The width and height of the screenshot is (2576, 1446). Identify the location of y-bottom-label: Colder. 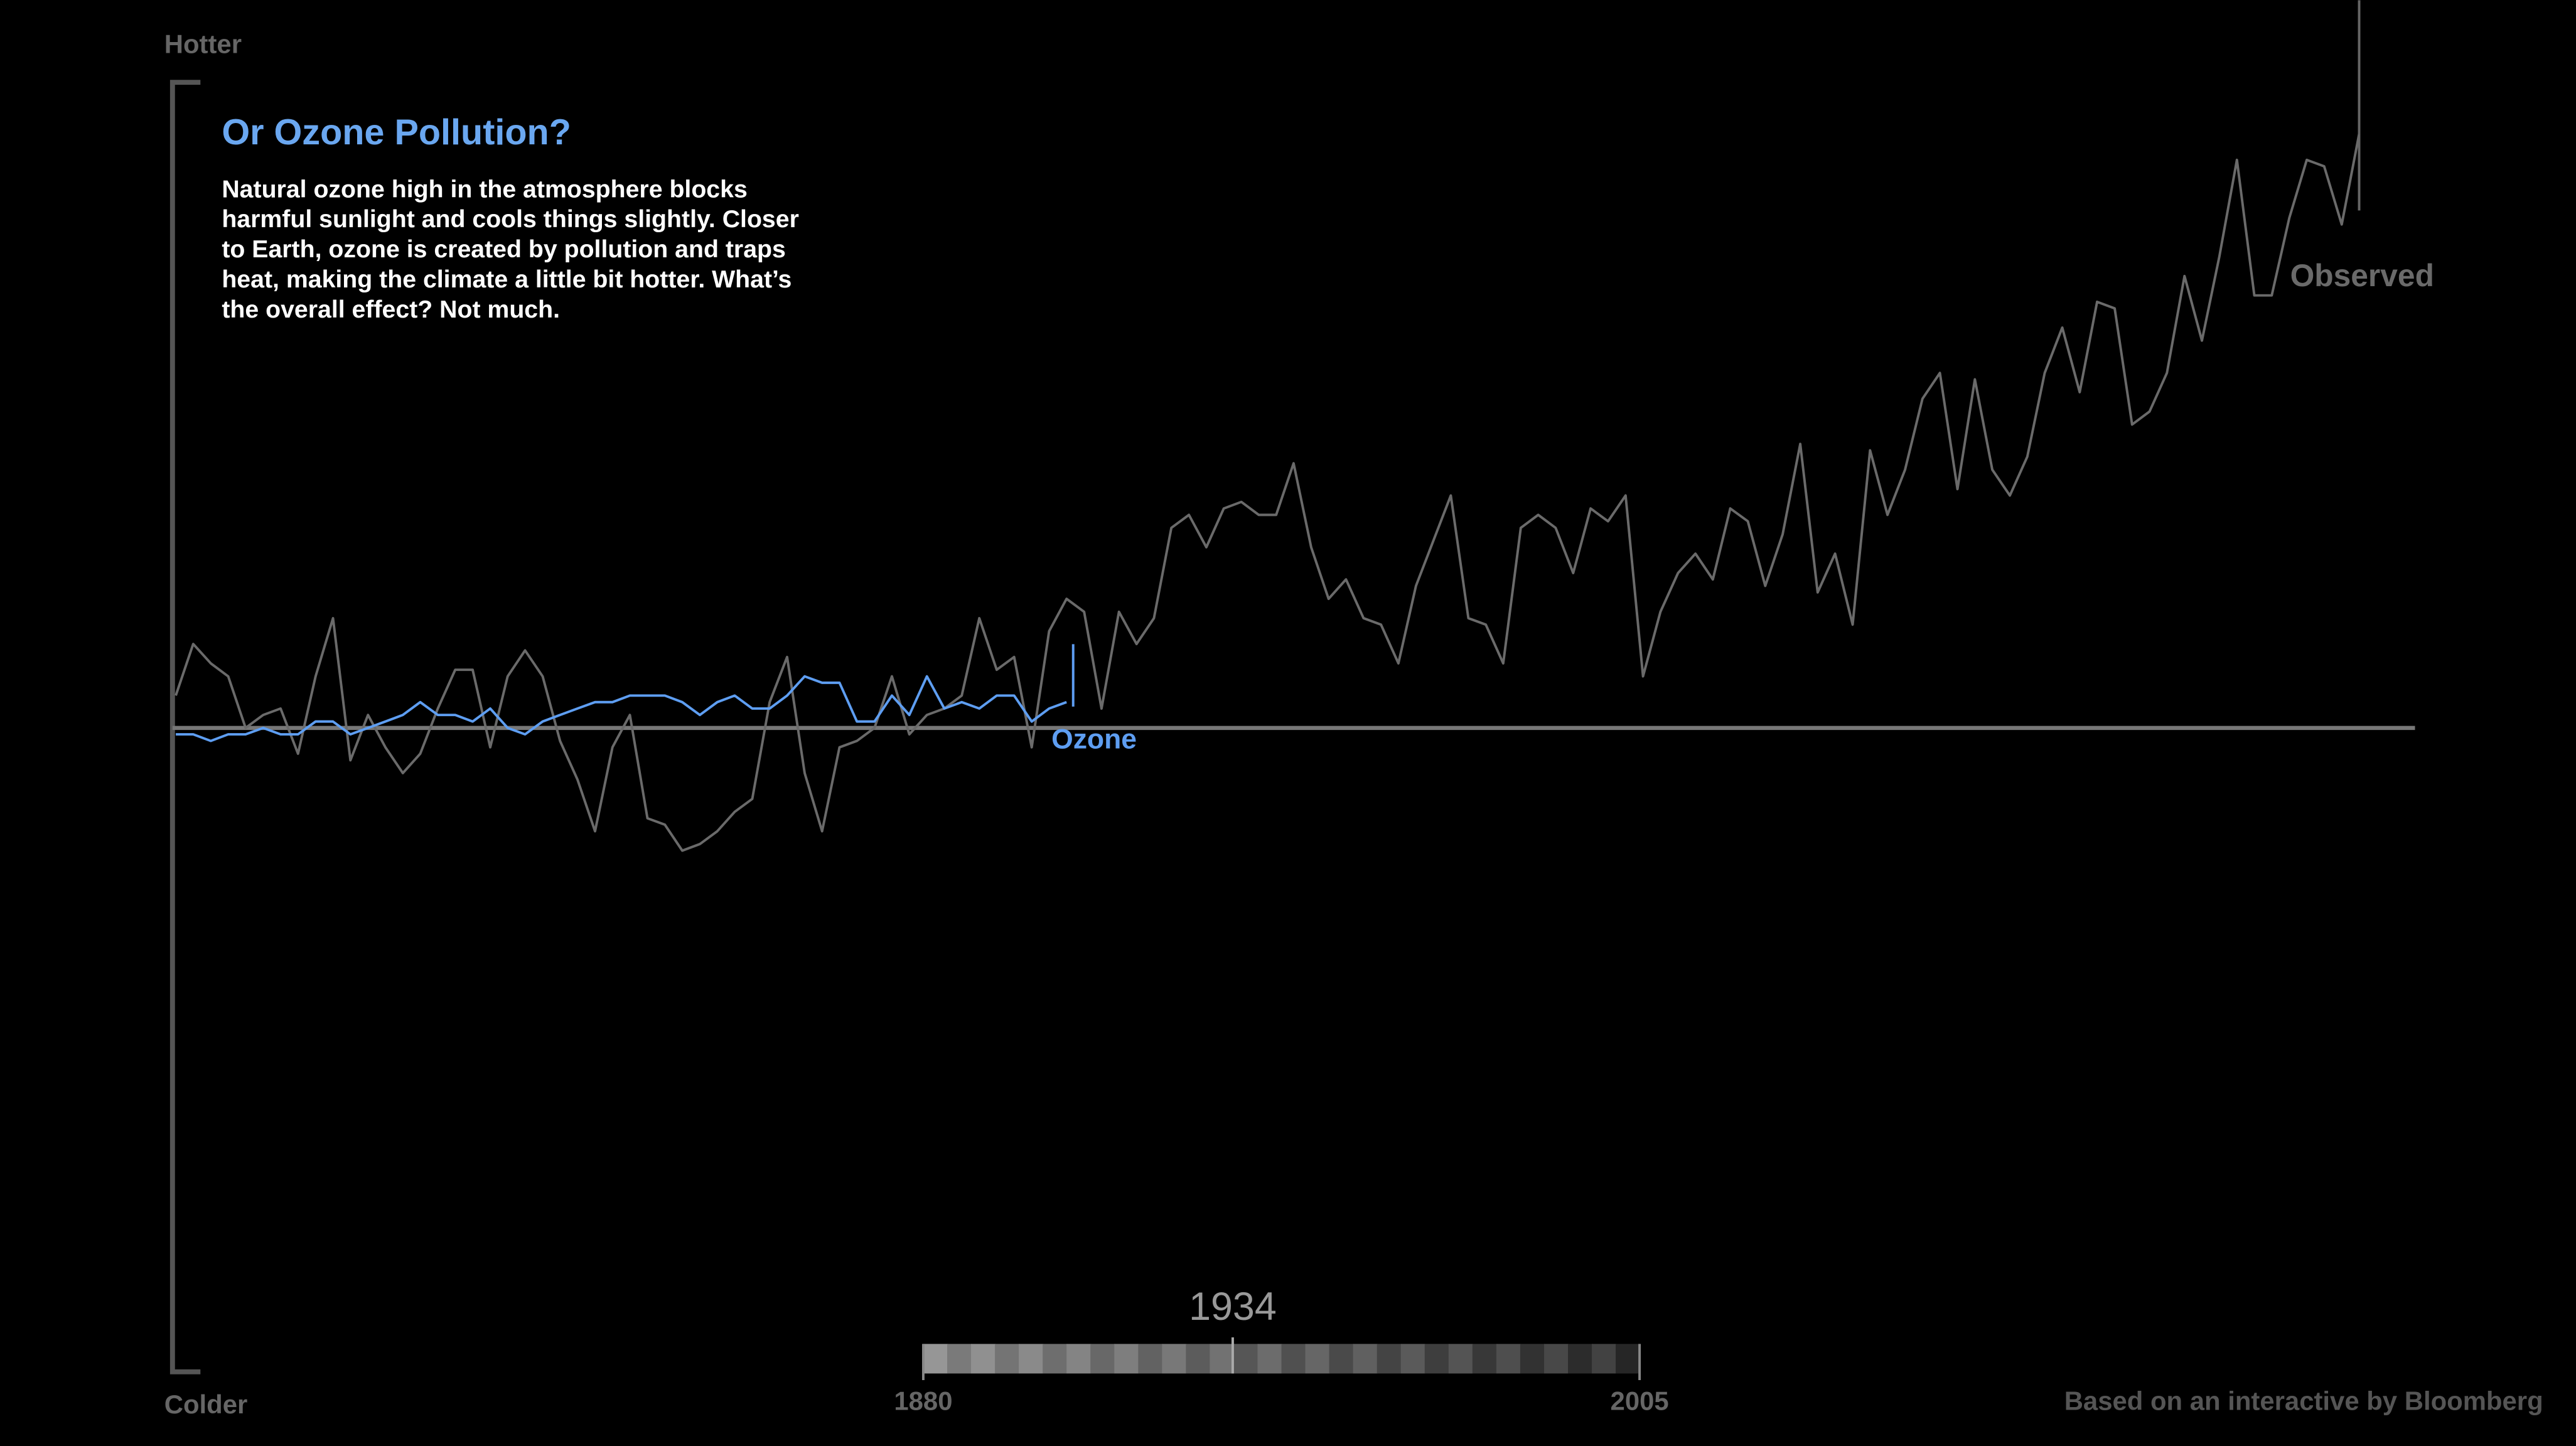
(206, 1404).